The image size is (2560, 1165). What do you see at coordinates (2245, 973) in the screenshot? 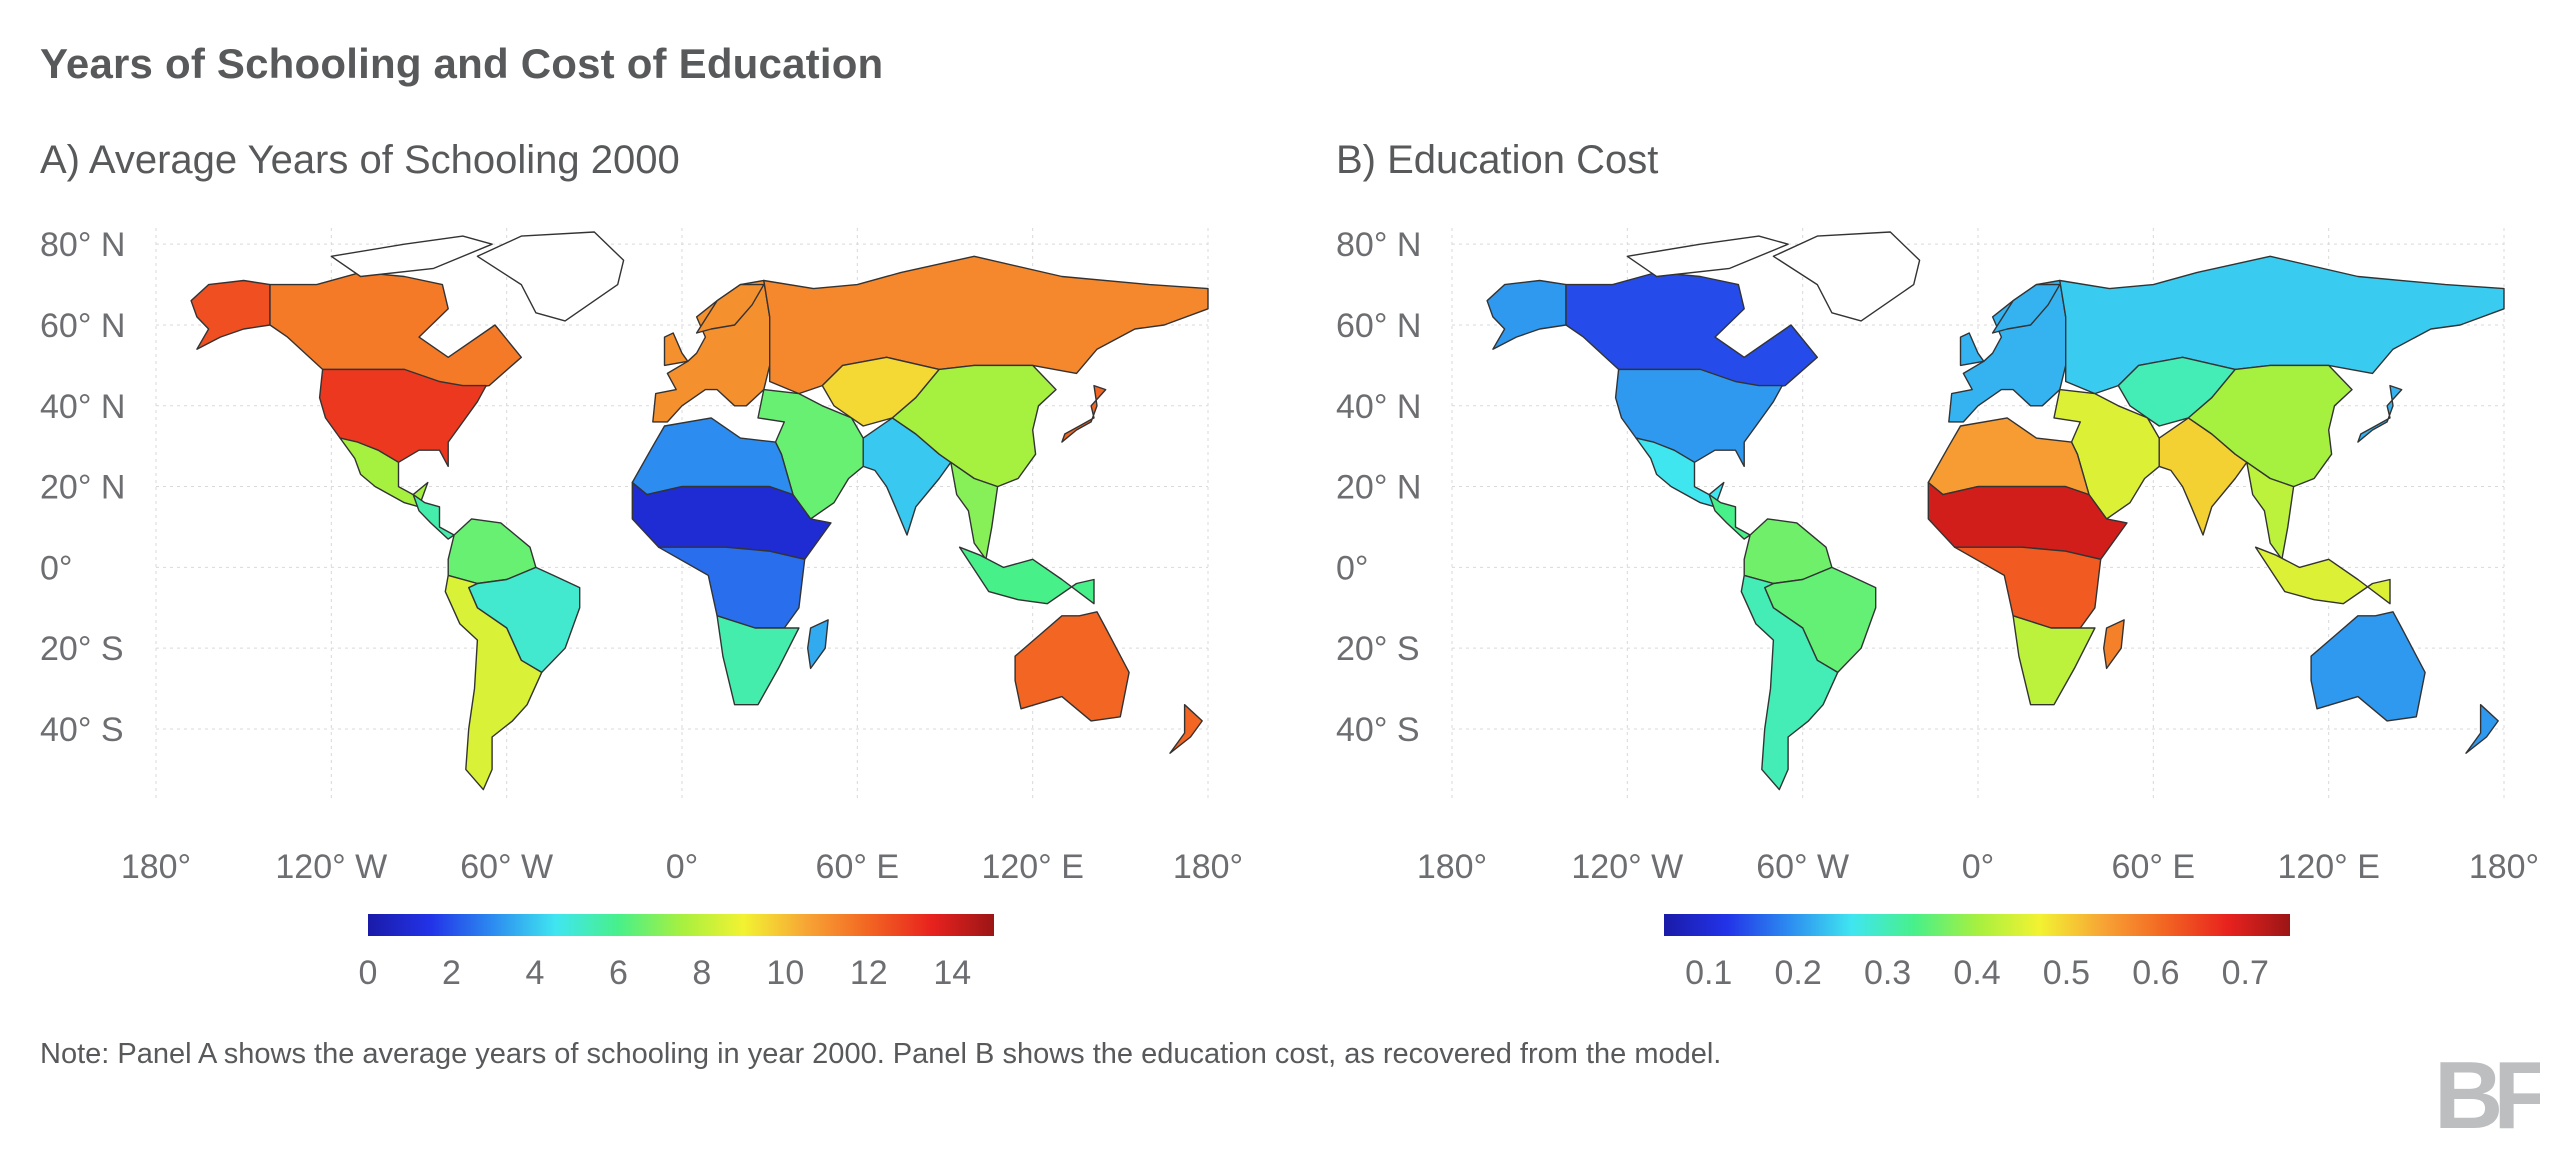
I see `colorbar-tick-label: 0.7` at bounding box center [2245, 973].